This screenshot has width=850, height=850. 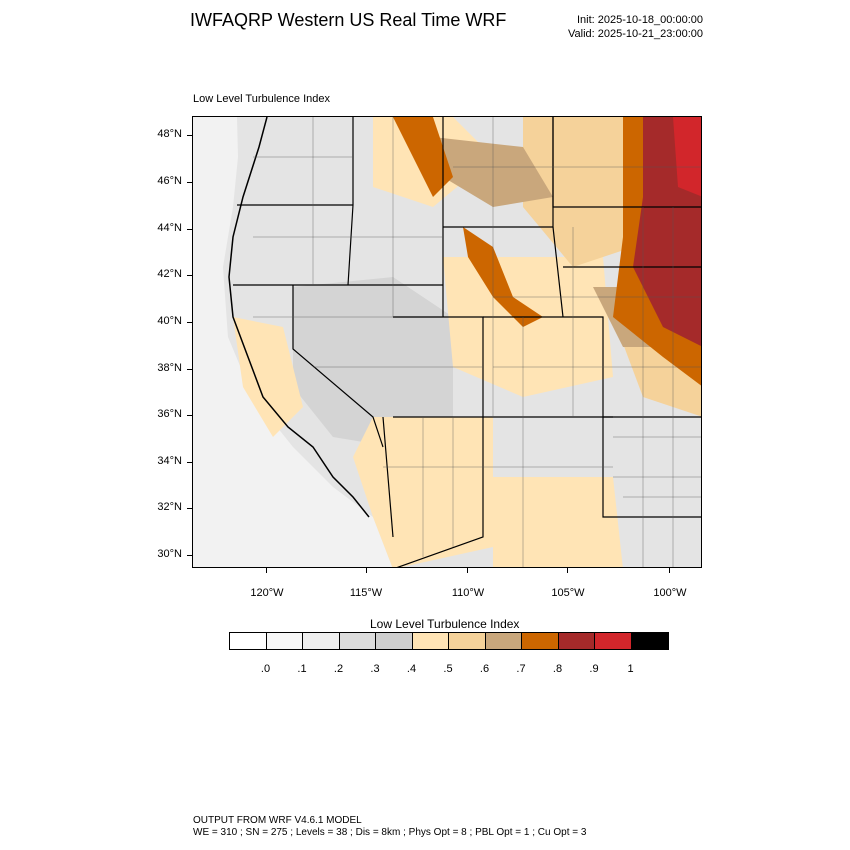 I want to click on lat-label: 46°N, so click(x=169, y=181).